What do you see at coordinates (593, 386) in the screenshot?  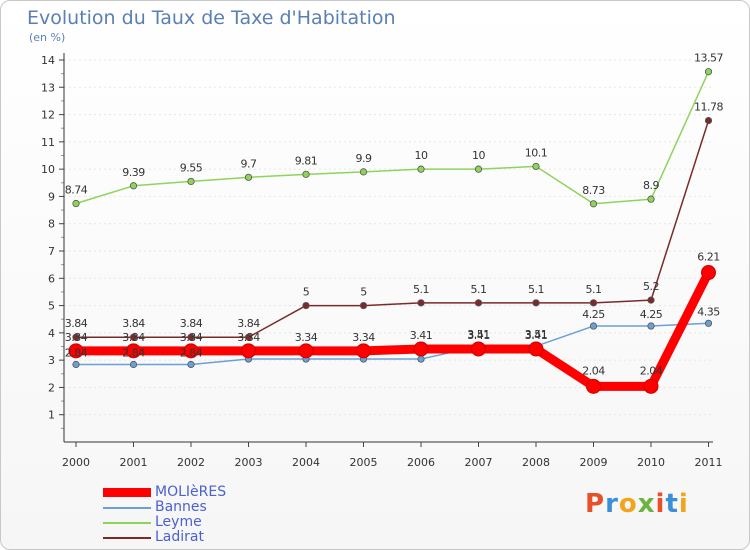 I see `data-point-molières-2009` at bounding box center [593, 386].